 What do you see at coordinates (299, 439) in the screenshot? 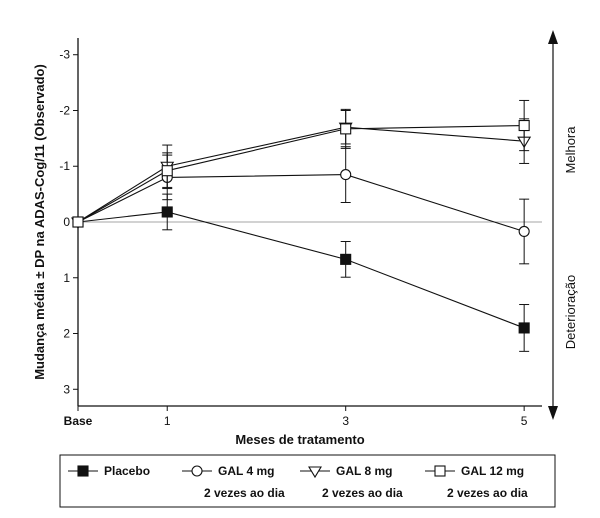
I see `x-axis-title: Meses de tratamento` at bounding box center [299, 439].